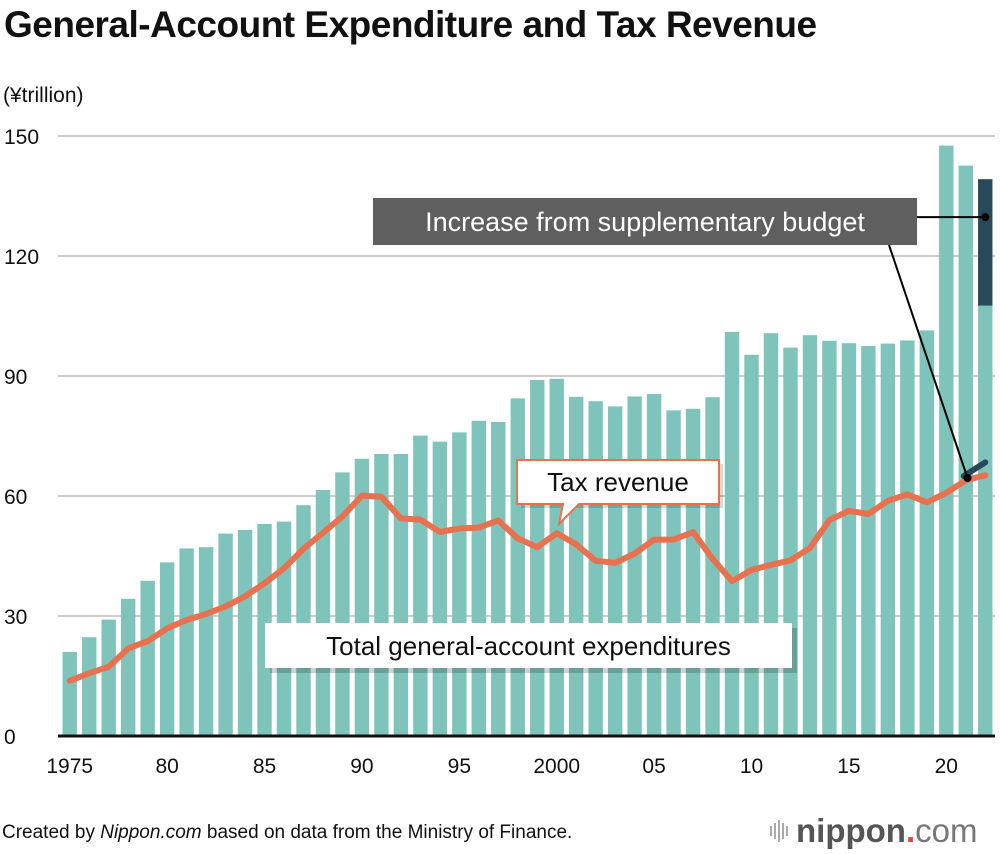 The width and height of the screenshot is (1000, 854). I want to click on x-tick-label: 10, so click(751, 766).